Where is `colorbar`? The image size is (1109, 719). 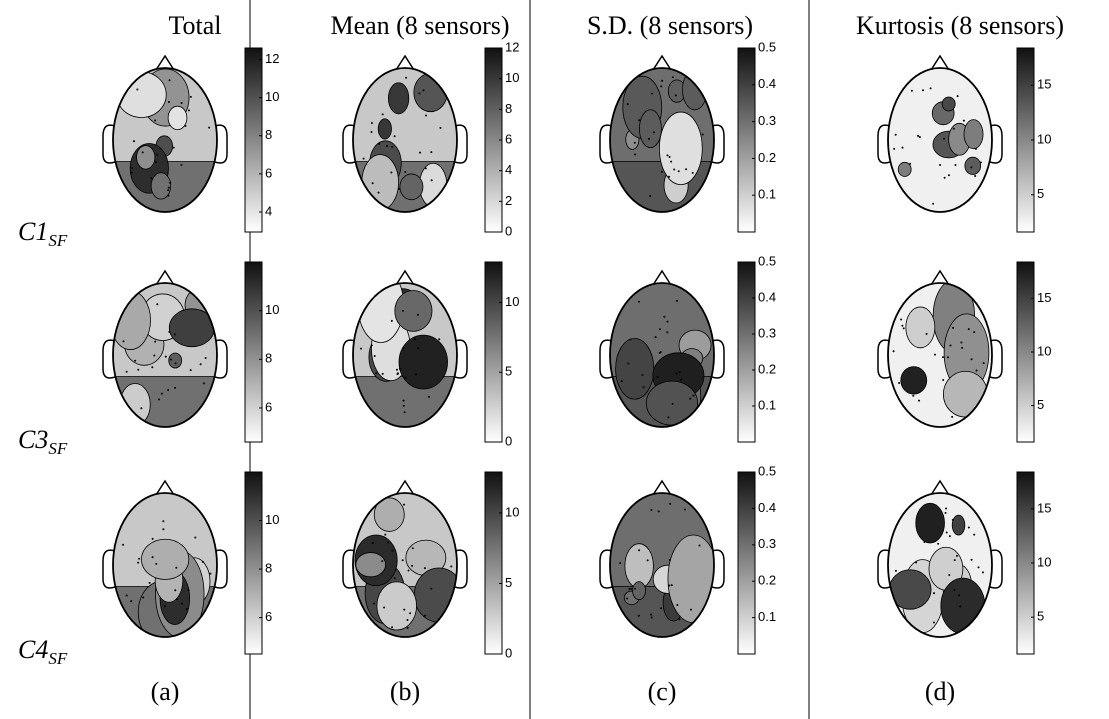 colorbar is located at coordinates (253, 563).